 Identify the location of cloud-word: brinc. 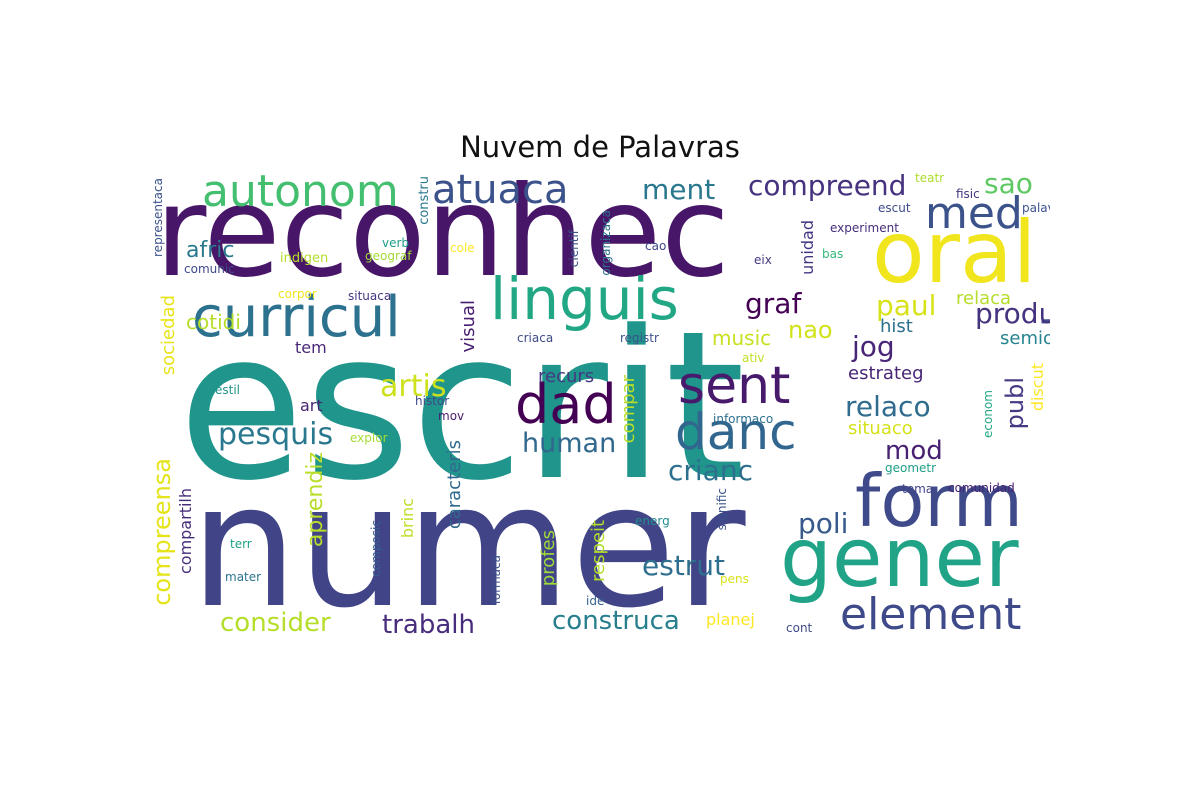
(407, 518).